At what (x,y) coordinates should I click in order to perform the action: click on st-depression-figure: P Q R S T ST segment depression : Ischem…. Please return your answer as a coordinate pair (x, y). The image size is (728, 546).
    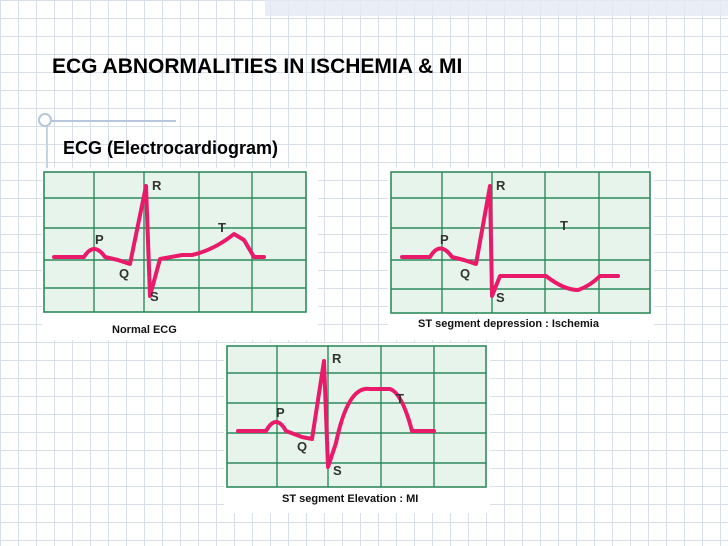
    Looking at the image, I should click on (521, 254).